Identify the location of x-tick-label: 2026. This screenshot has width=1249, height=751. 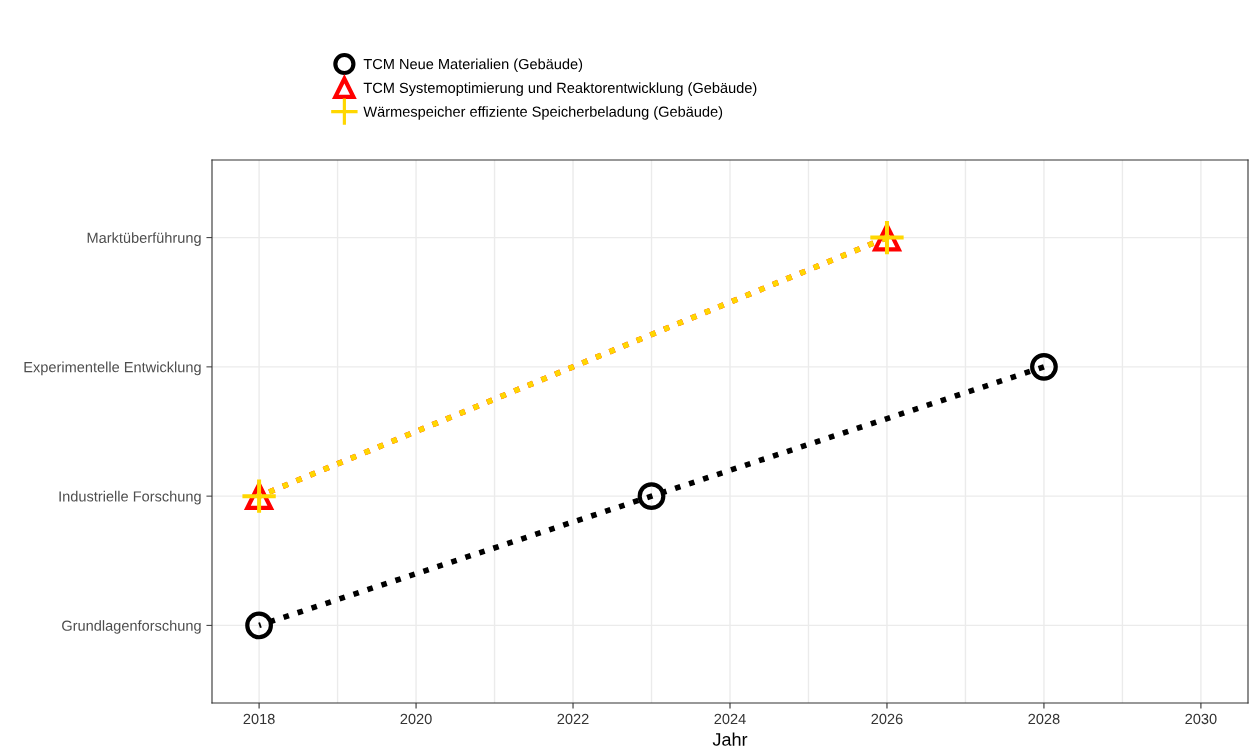
(887, 719).